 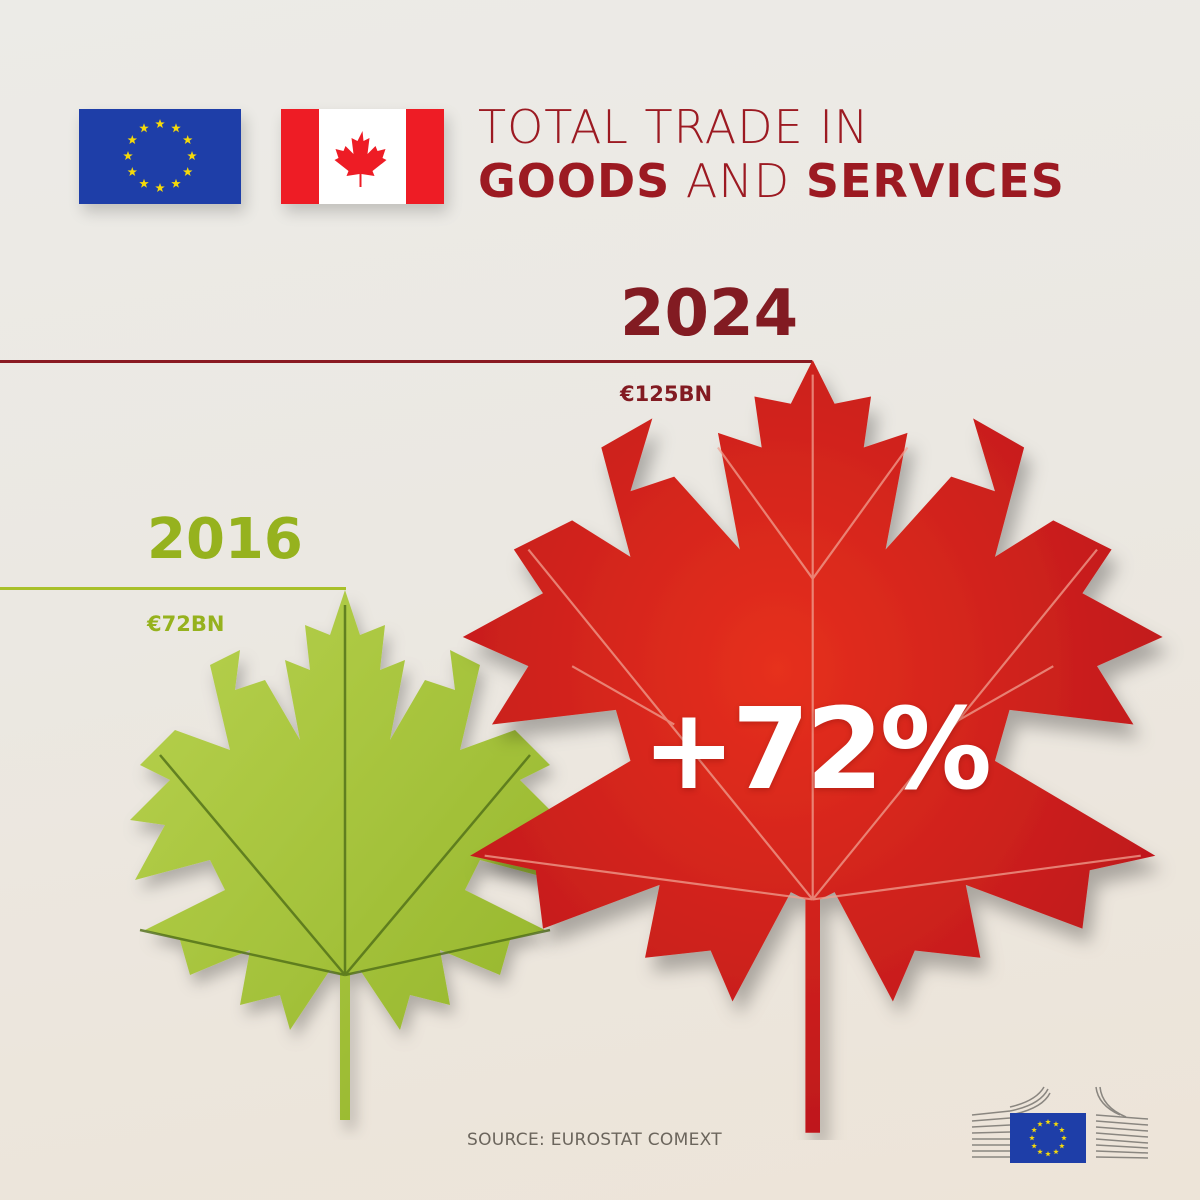 What do you see at coordinates (817, 750) in the screenshot?
I see `growth-percentage: +72%` at bounding box center [817, 750].